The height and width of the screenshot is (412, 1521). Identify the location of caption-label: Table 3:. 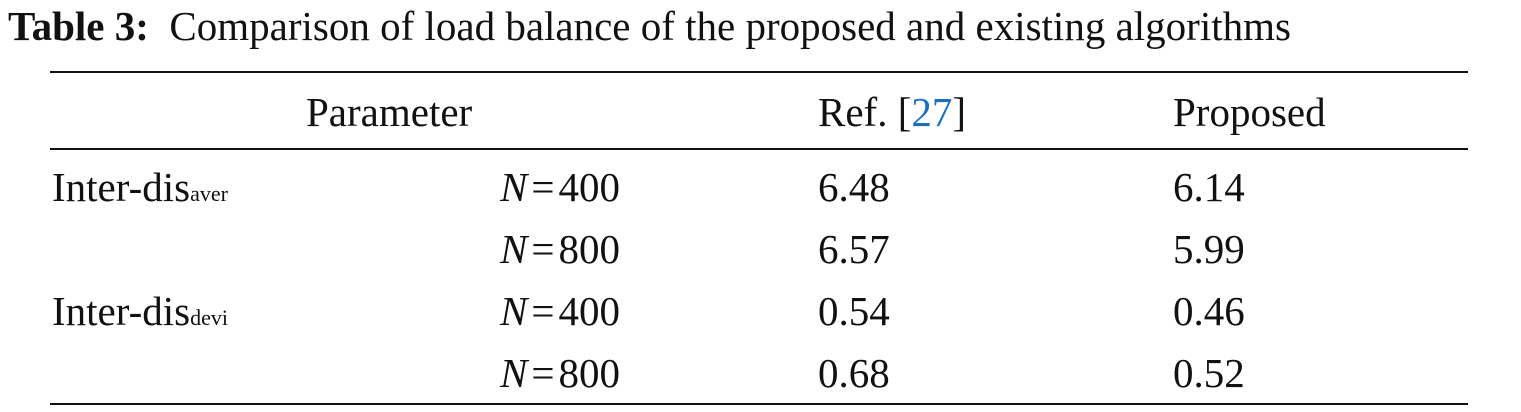
(78, 26).